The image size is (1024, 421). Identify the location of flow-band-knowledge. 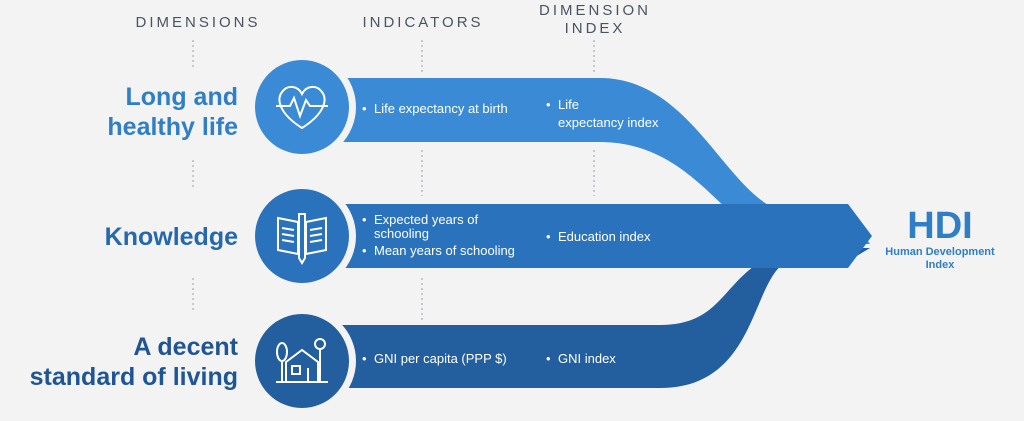
(596, 236).